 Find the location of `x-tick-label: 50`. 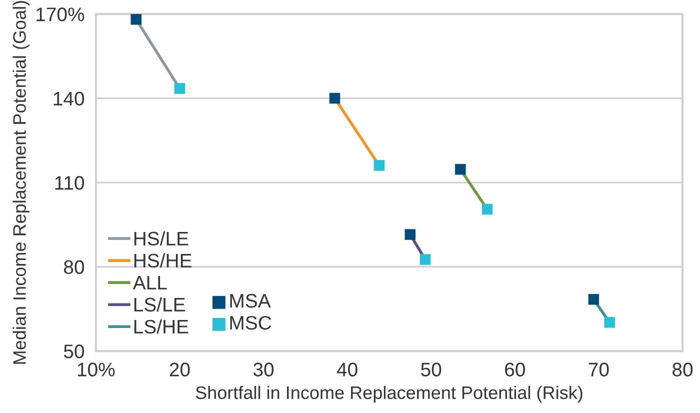

x-tick-label: 50 is located at coordinates (431, 369).